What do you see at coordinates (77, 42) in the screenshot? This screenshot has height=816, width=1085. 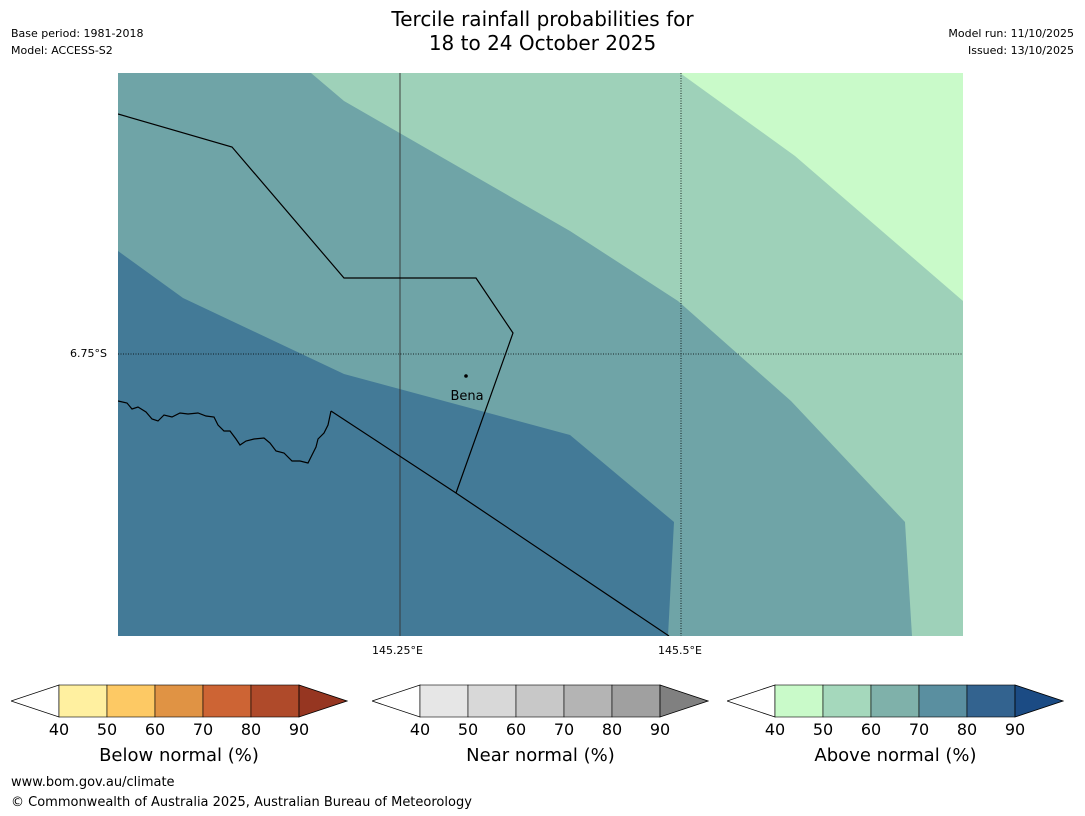 I see `header-left: Base period: 1981-2018 Model: ACCESS-S2` at bounding box center [77, 42].